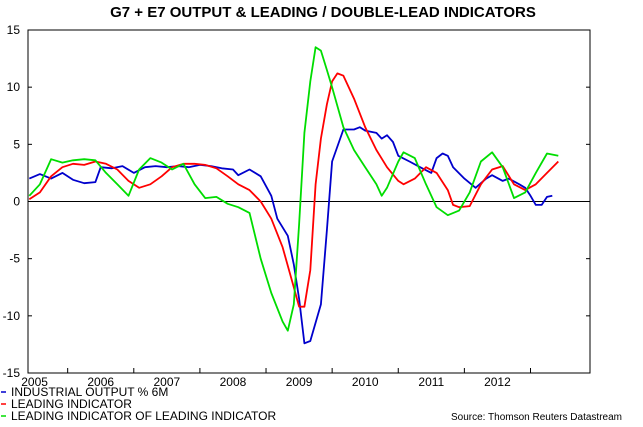 The width and height of the screenshot is (643, 427). Describe the element at coordinates (14, 30) in the screenshot. I see `y-tick-label: 15` at that location.